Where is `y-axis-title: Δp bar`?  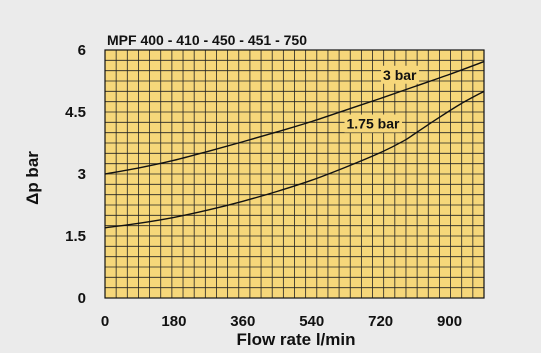 y-axis-title: Δp bar is located at coordinates (32, 178).